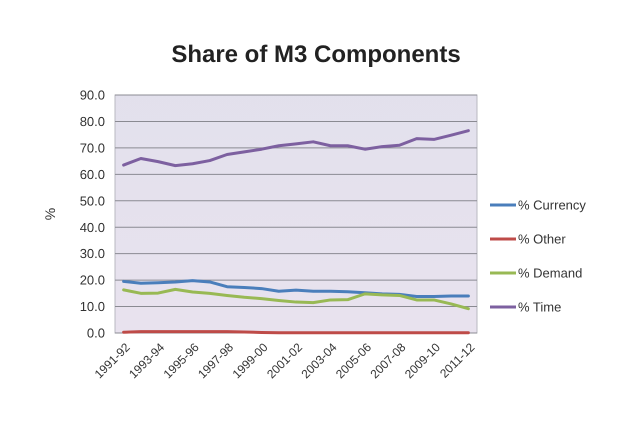 This screenshot has width=632, height=432. Describe the element at coordinates (92, 227) in the screenshot. I see `y-tick-label: 40.0` at that location.